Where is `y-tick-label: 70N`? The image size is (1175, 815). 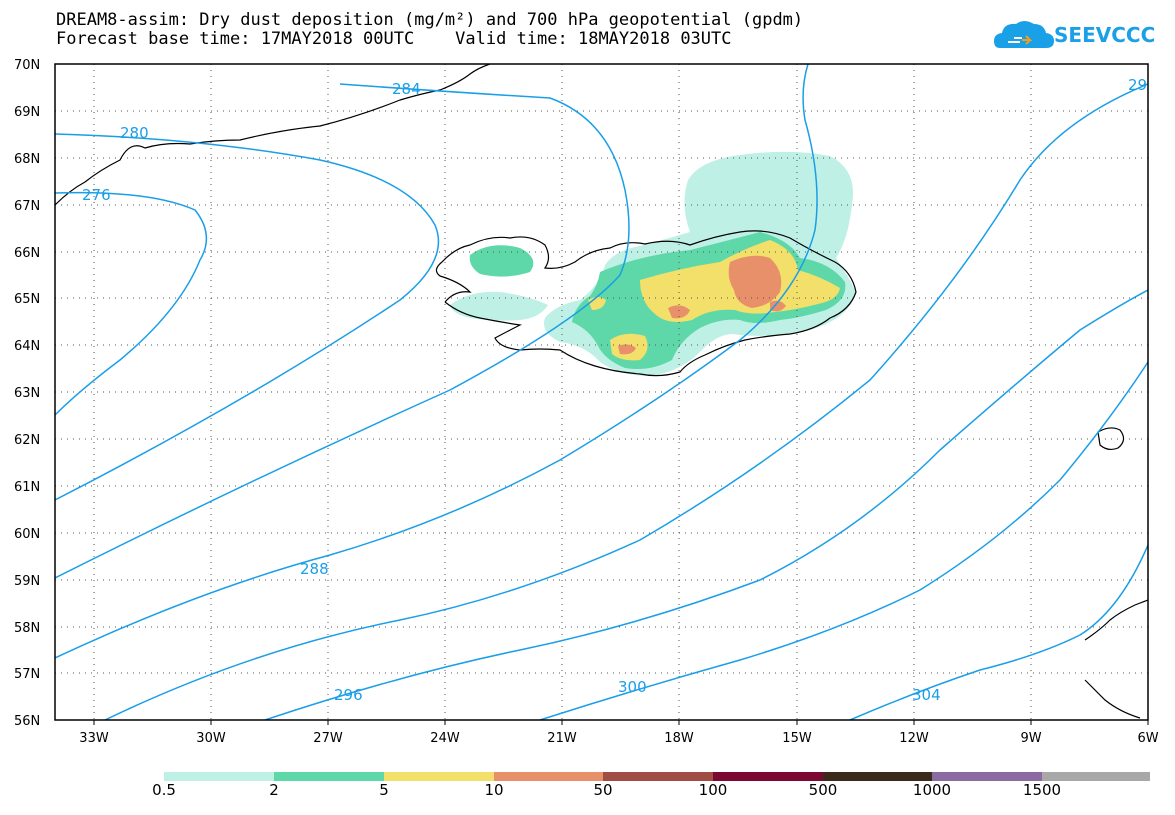
y-tick-label: 70N is located at coordinates (27, 65).